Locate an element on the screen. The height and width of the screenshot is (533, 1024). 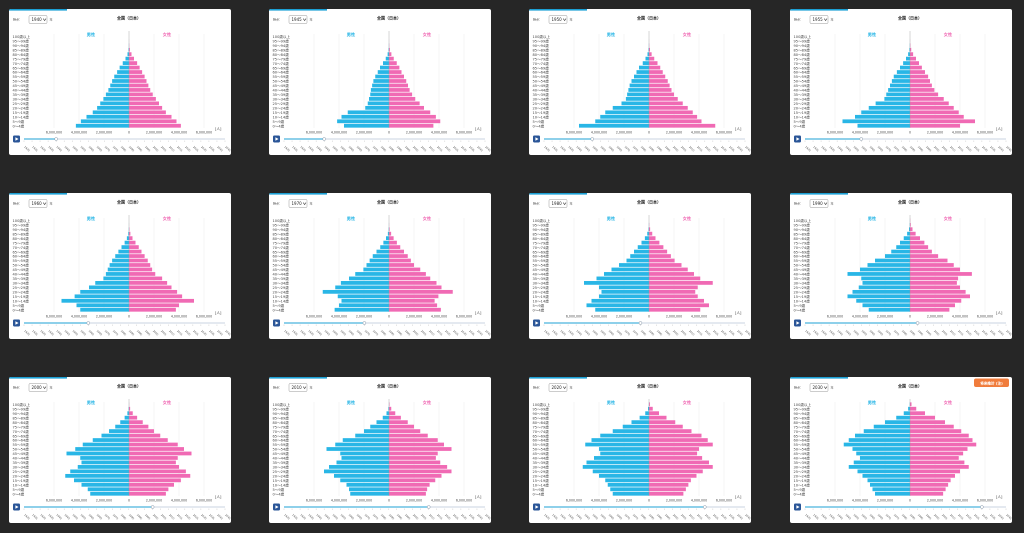
play-icon is located at coordinates (277, 139).